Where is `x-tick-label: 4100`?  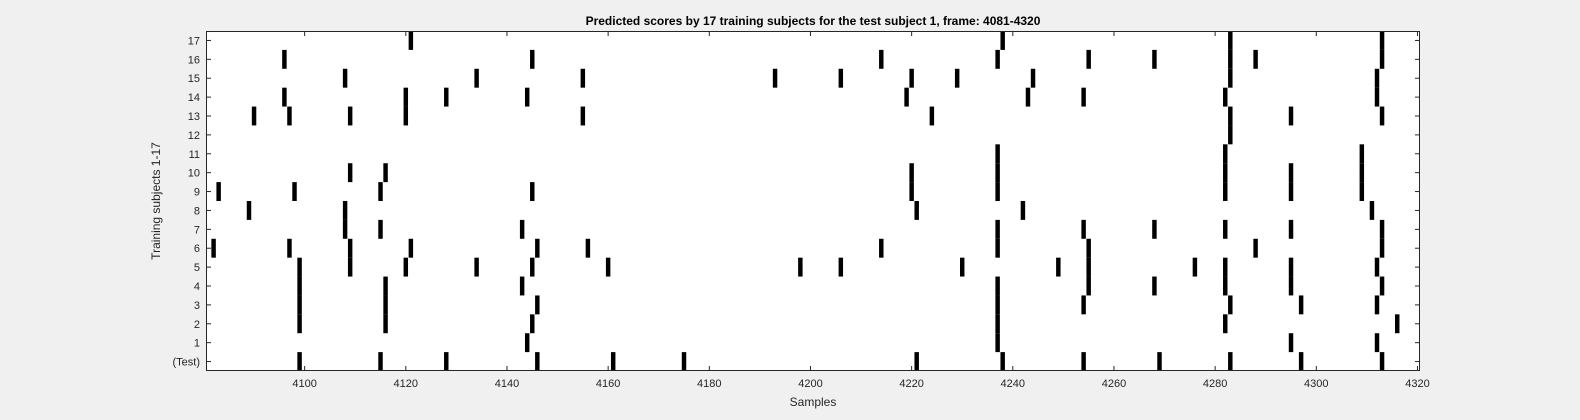
x-tick-label: 4100 is located at coordinates (304, 384).